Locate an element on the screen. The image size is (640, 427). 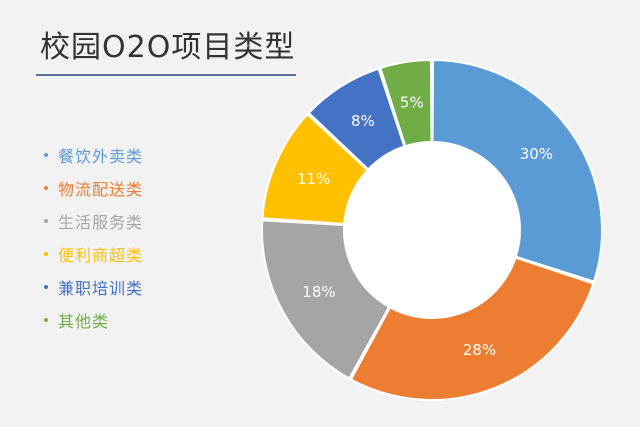
title-underline is located at coordinates (166, 75).